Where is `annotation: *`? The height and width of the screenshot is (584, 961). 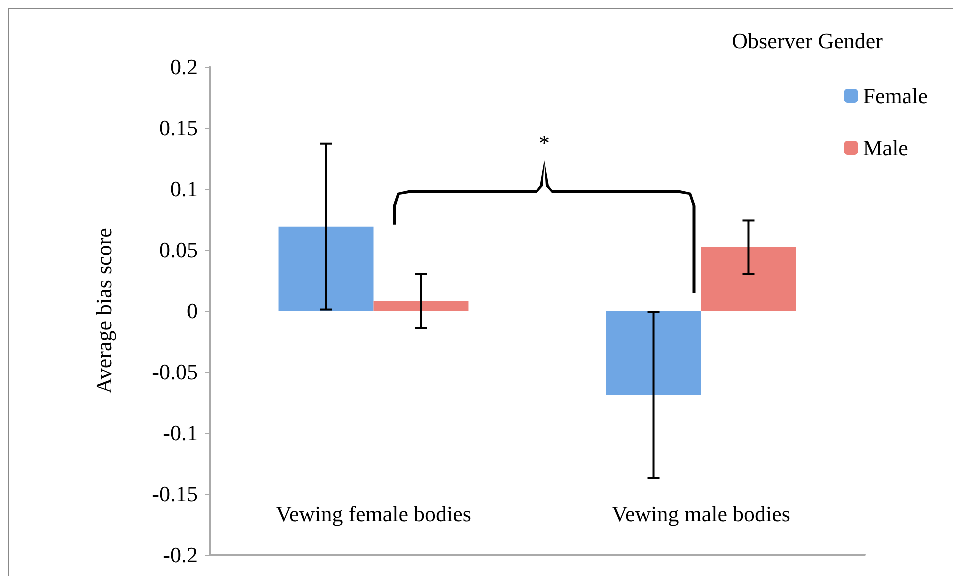 annotation: * is located at coordinates (544, 143).